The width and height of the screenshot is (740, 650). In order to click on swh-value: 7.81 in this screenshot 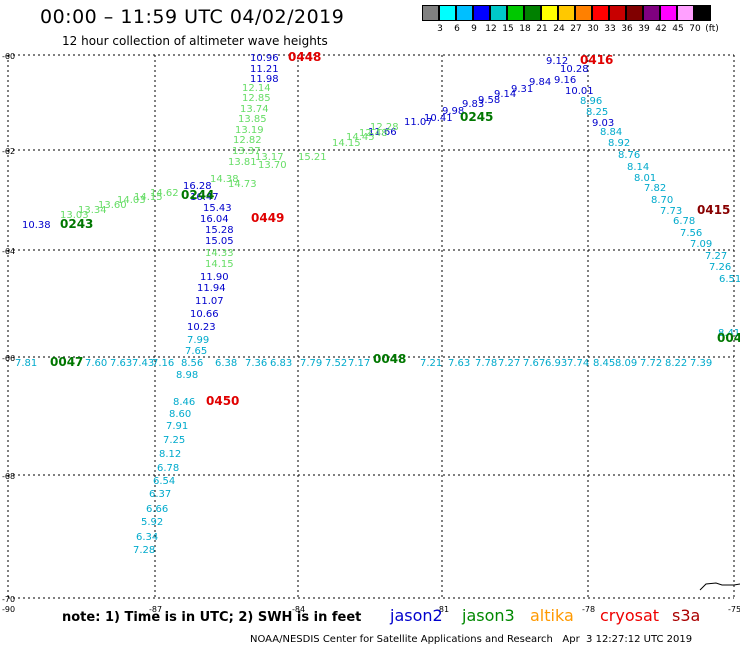, I will do `click(26, 363)`.